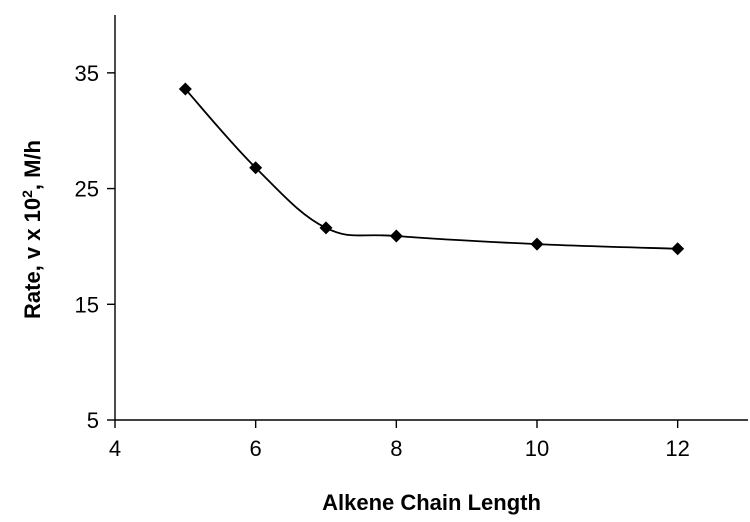  What do you see at coordinates (431, 502) in the screenshot?
I see `x-axis-title: Alkene Chain Length` at bounding box center [431, 502].